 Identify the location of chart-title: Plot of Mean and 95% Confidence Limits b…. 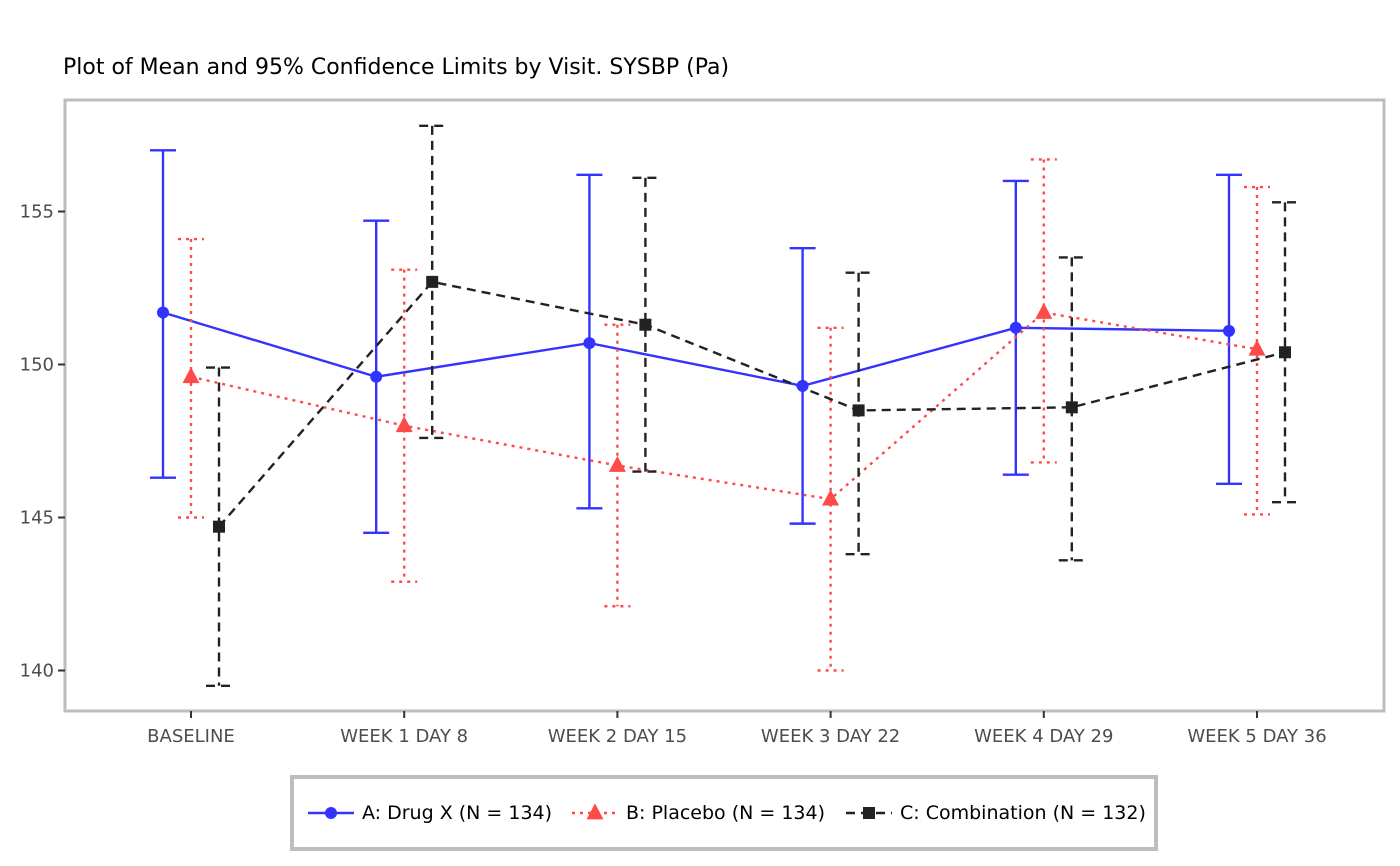
(396, 67).